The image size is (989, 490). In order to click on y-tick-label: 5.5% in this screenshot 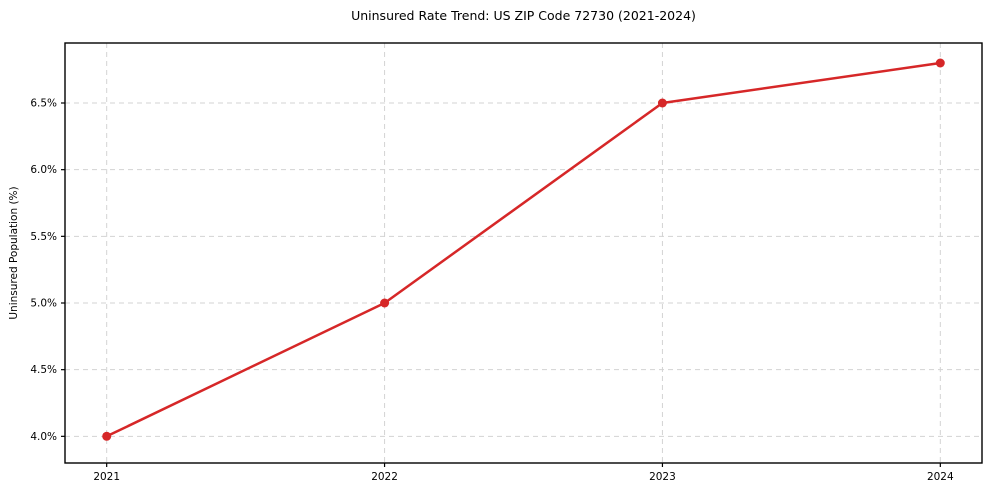, I will do `click(43, 237)`.